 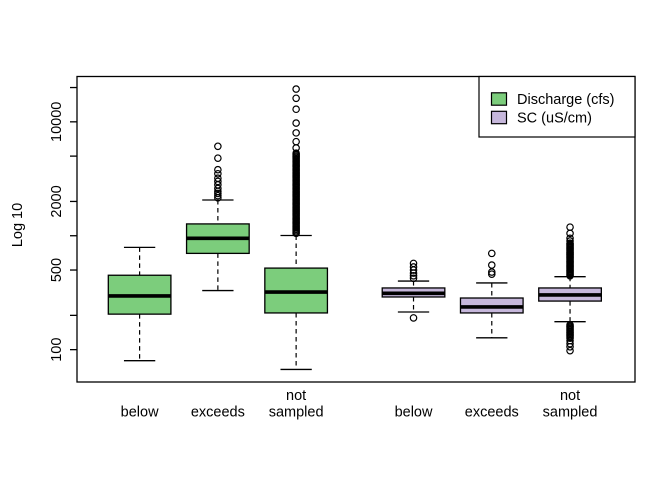 I want to click on legend-label-2: SC (uS/cm), so click(x=554, y=118).